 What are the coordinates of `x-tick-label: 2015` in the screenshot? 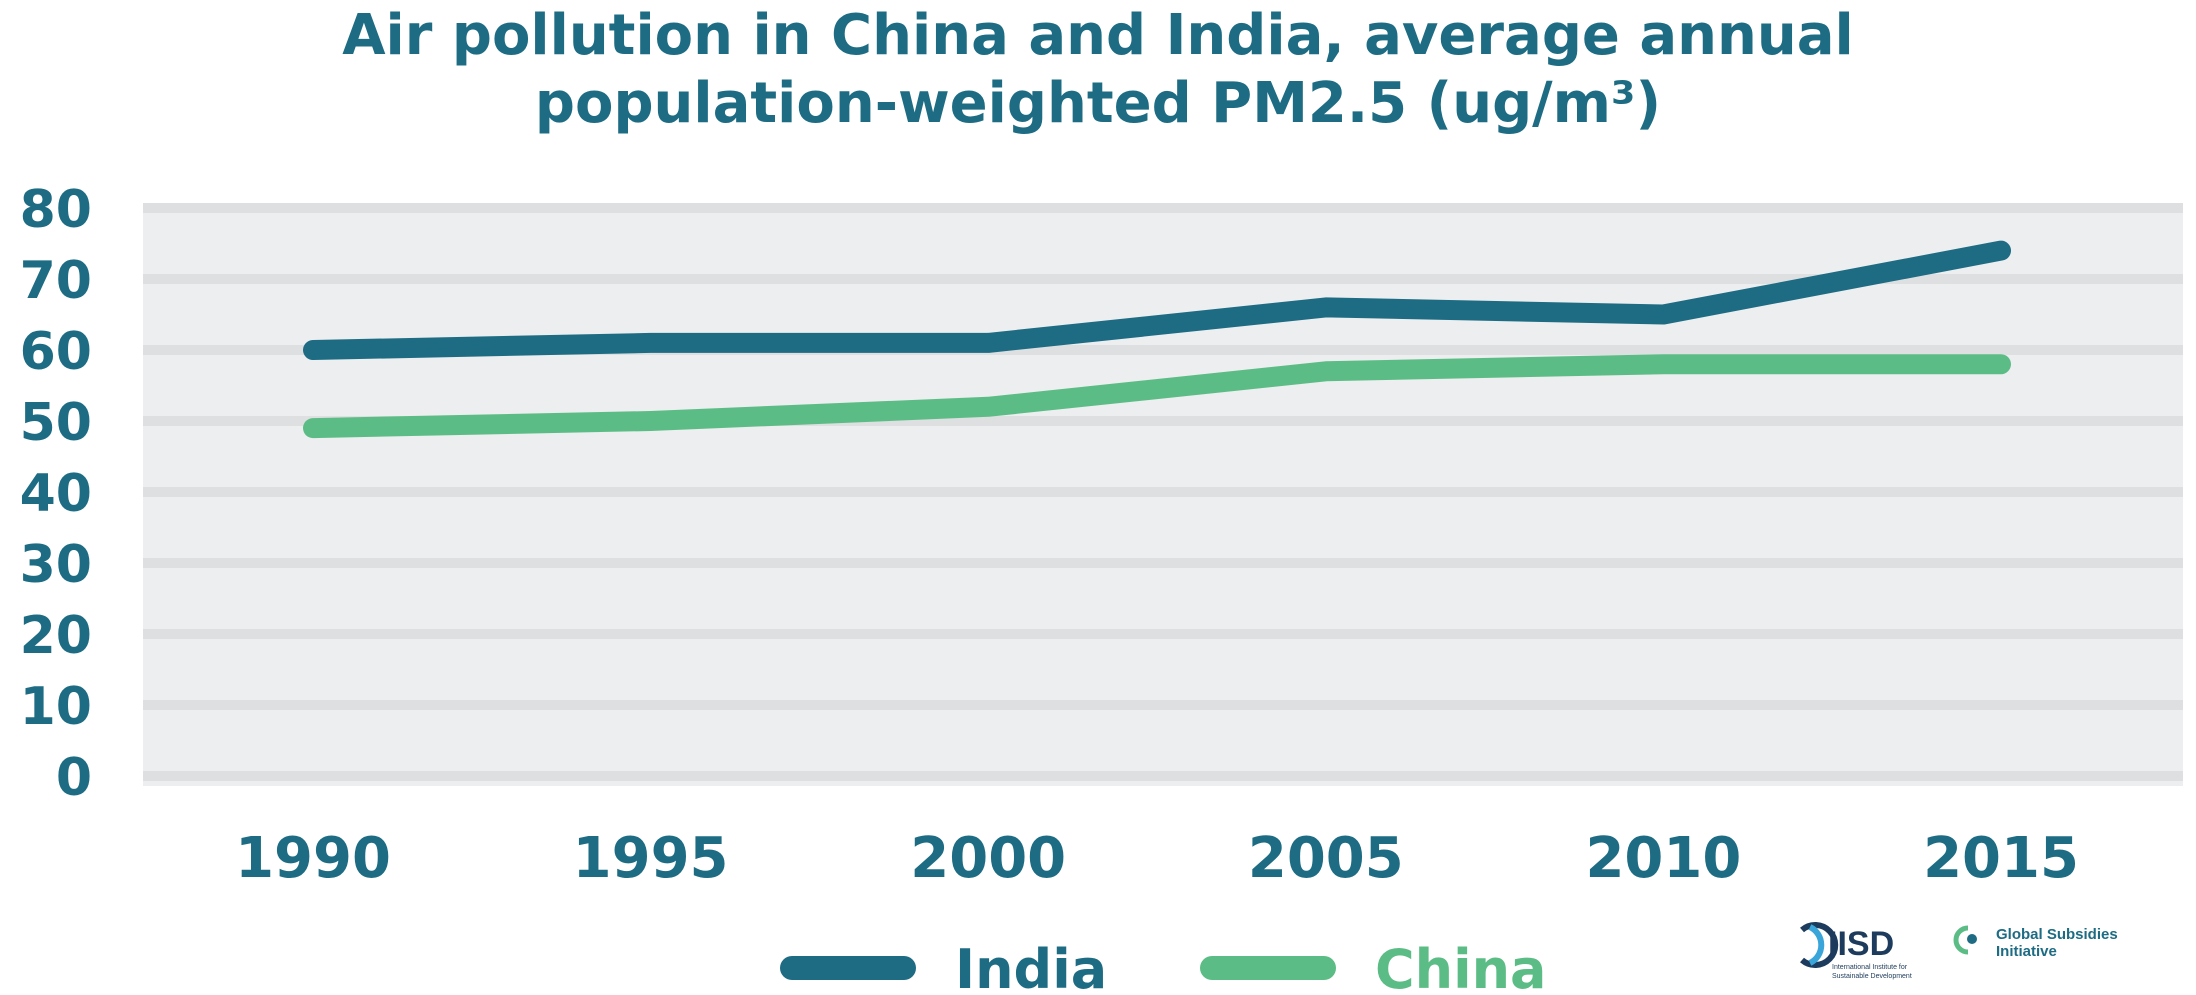 It's located at (2001, 858).